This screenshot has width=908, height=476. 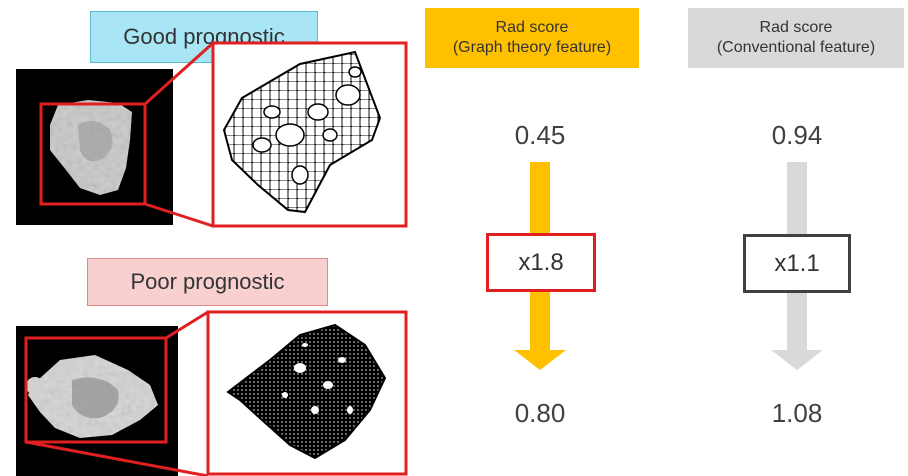 I want to click on graph-multiplier-text: x1.8, so click(x=541, y=262).